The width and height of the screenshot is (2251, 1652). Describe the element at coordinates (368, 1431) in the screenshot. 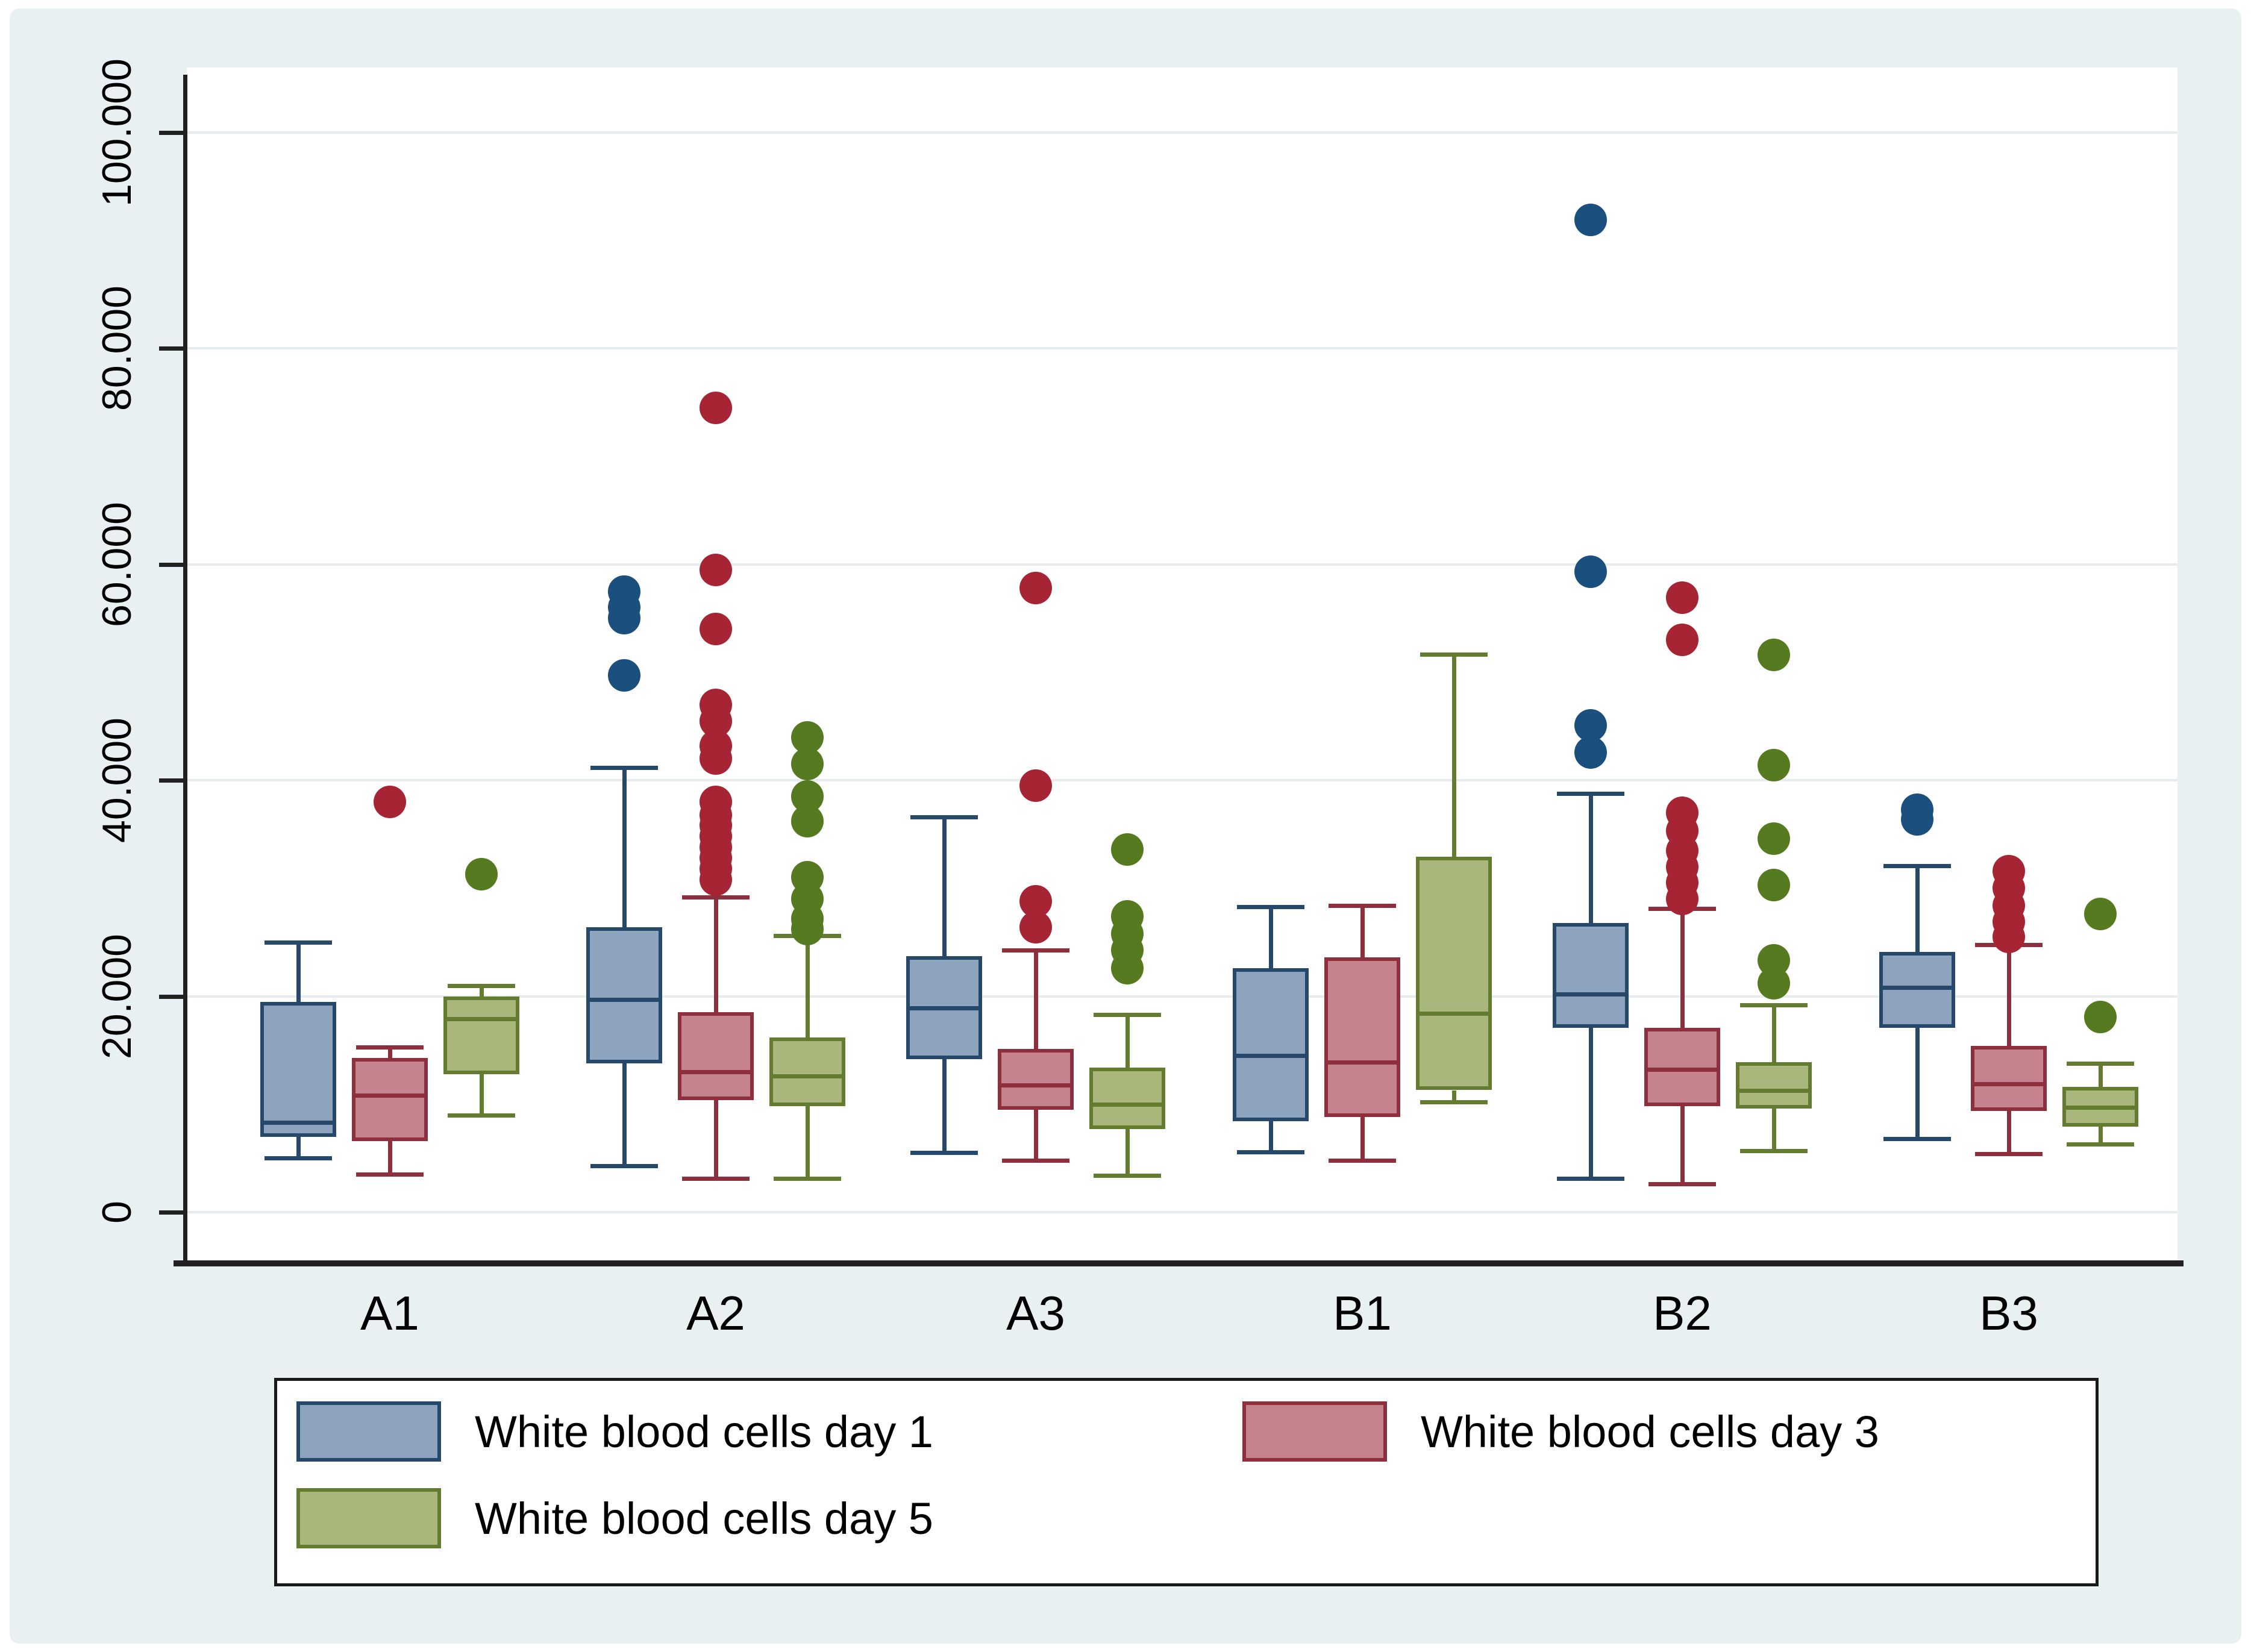

I see `legend-swatch-day1` at that location.